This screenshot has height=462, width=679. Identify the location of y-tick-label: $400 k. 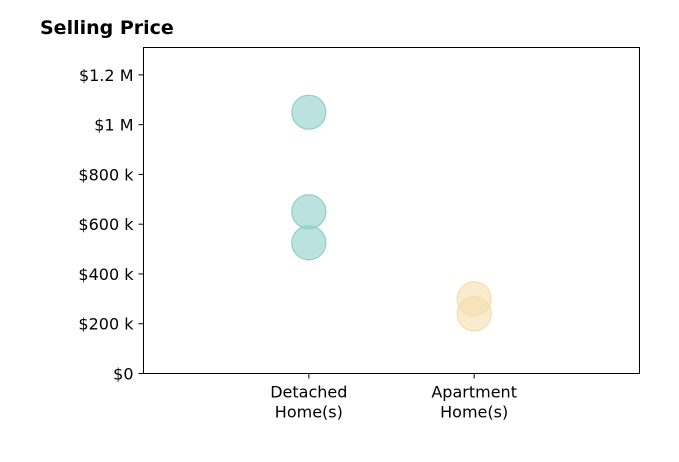
(106, 274).